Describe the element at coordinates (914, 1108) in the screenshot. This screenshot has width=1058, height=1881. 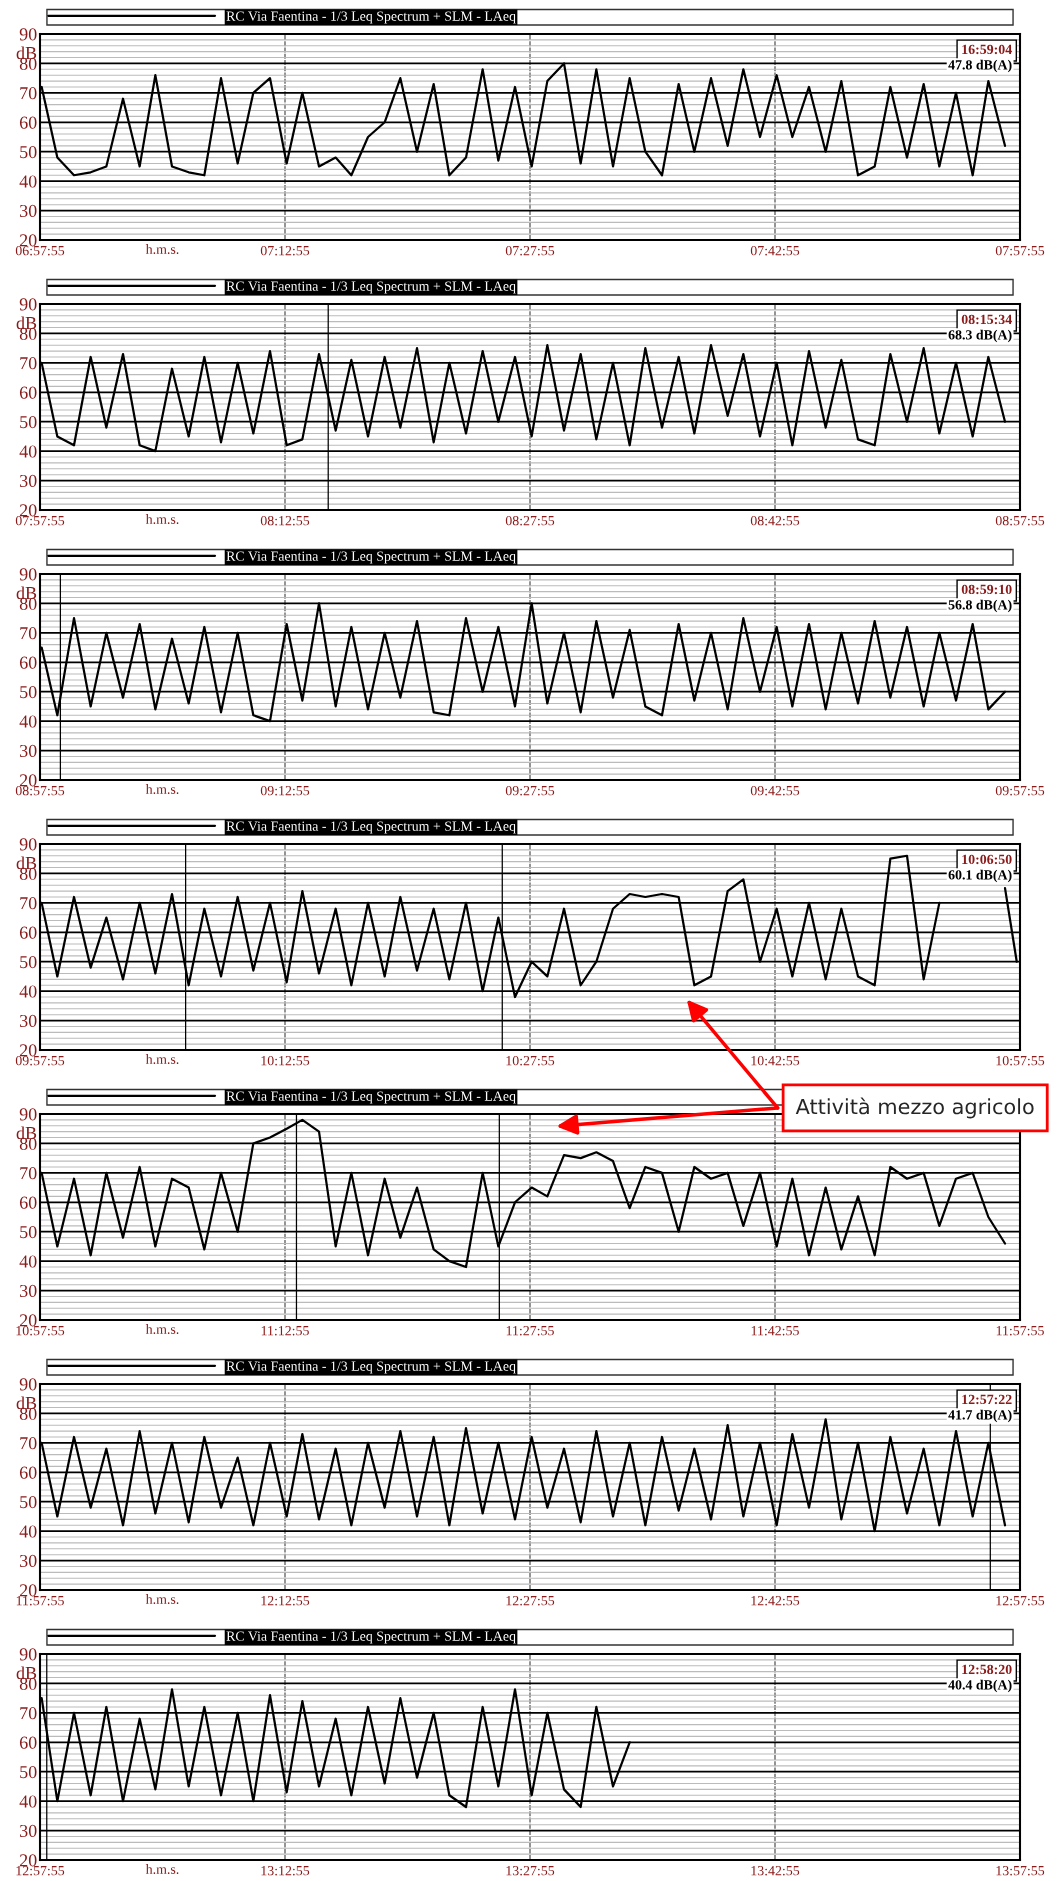
I see `annotation: Attività mezzo agricolo` at that location.